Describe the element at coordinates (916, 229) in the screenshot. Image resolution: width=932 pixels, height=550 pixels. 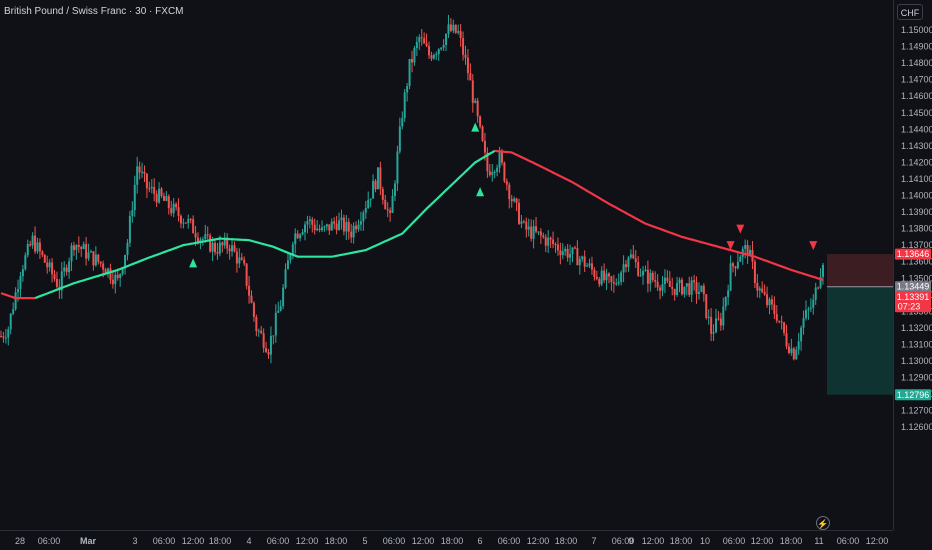
I see `price-tick-label: 1.13800` at that location.